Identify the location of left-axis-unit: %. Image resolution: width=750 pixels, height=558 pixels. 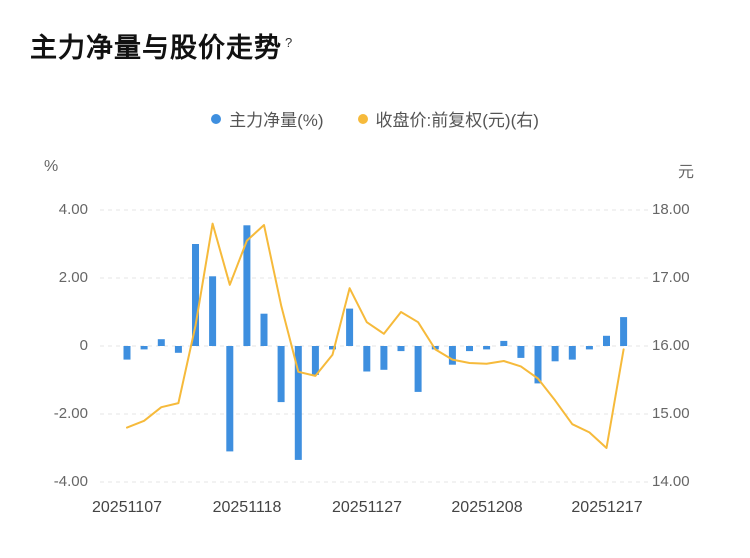
(51, 166).